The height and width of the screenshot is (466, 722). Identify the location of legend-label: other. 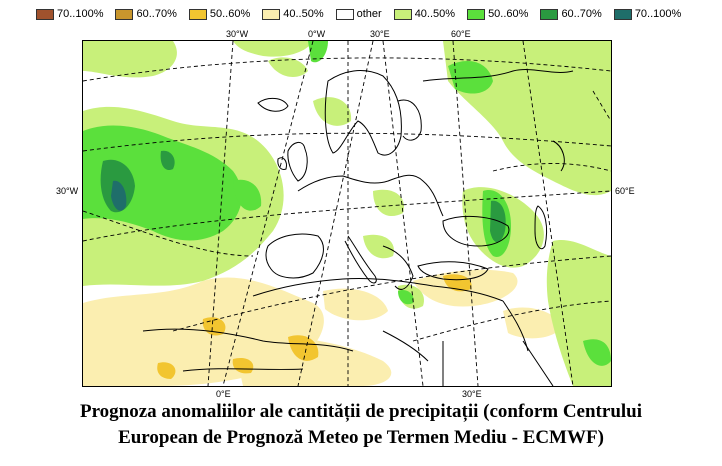
(369, 14).